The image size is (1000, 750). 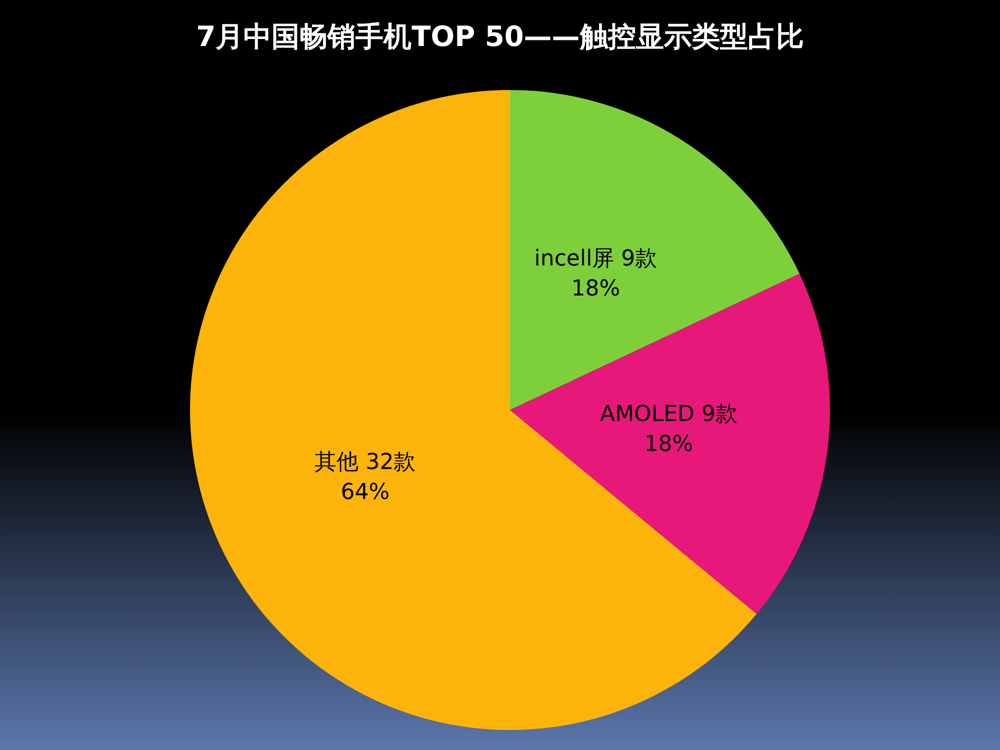 What do you see at coordinates (596, 274) in the screenshot?
I see `slice-label: incell屏 9款 18%` at bounding box center [596, 274].